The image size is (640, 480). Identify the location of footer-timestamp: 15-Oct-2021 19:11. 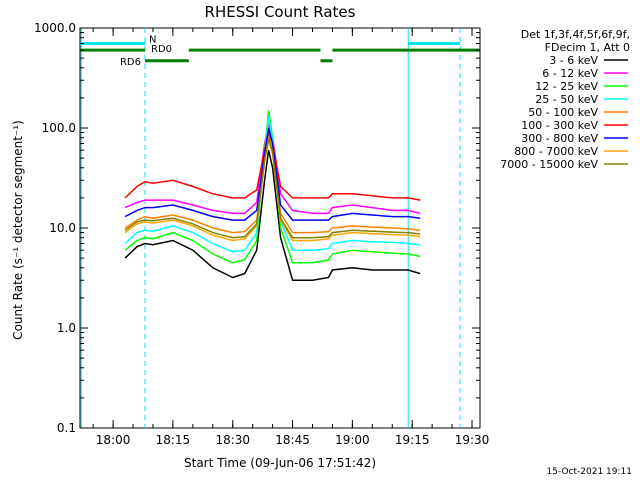
(589, 472).